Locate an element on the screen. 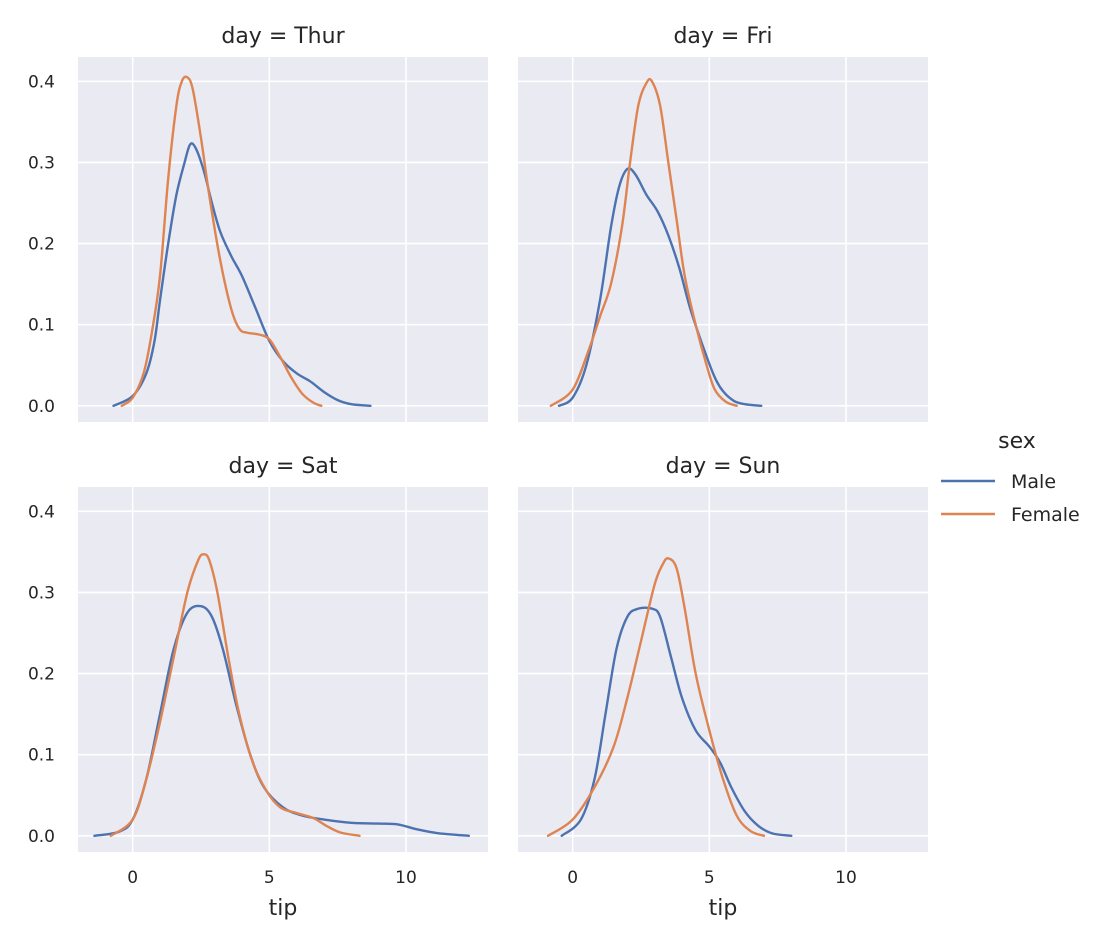 The height and width of the screenshot is (940, 1114). panel-title: day = Sat is located at coordinates (283, 466).